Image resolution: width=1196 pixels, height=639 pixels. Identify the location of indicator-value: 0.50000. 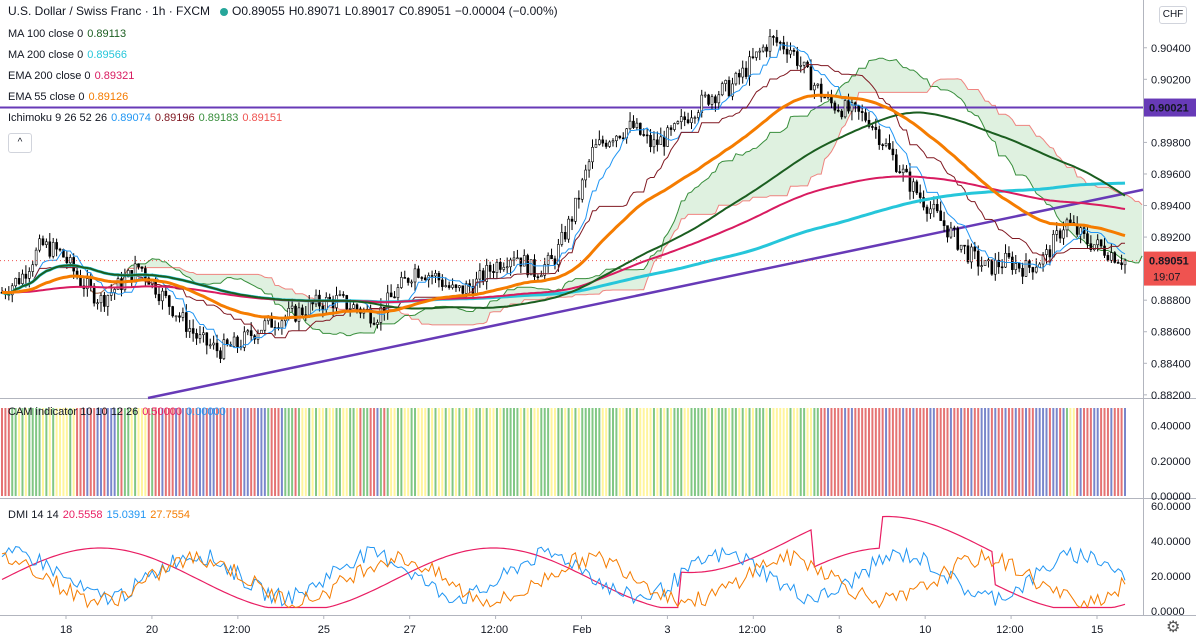
(162, 412).